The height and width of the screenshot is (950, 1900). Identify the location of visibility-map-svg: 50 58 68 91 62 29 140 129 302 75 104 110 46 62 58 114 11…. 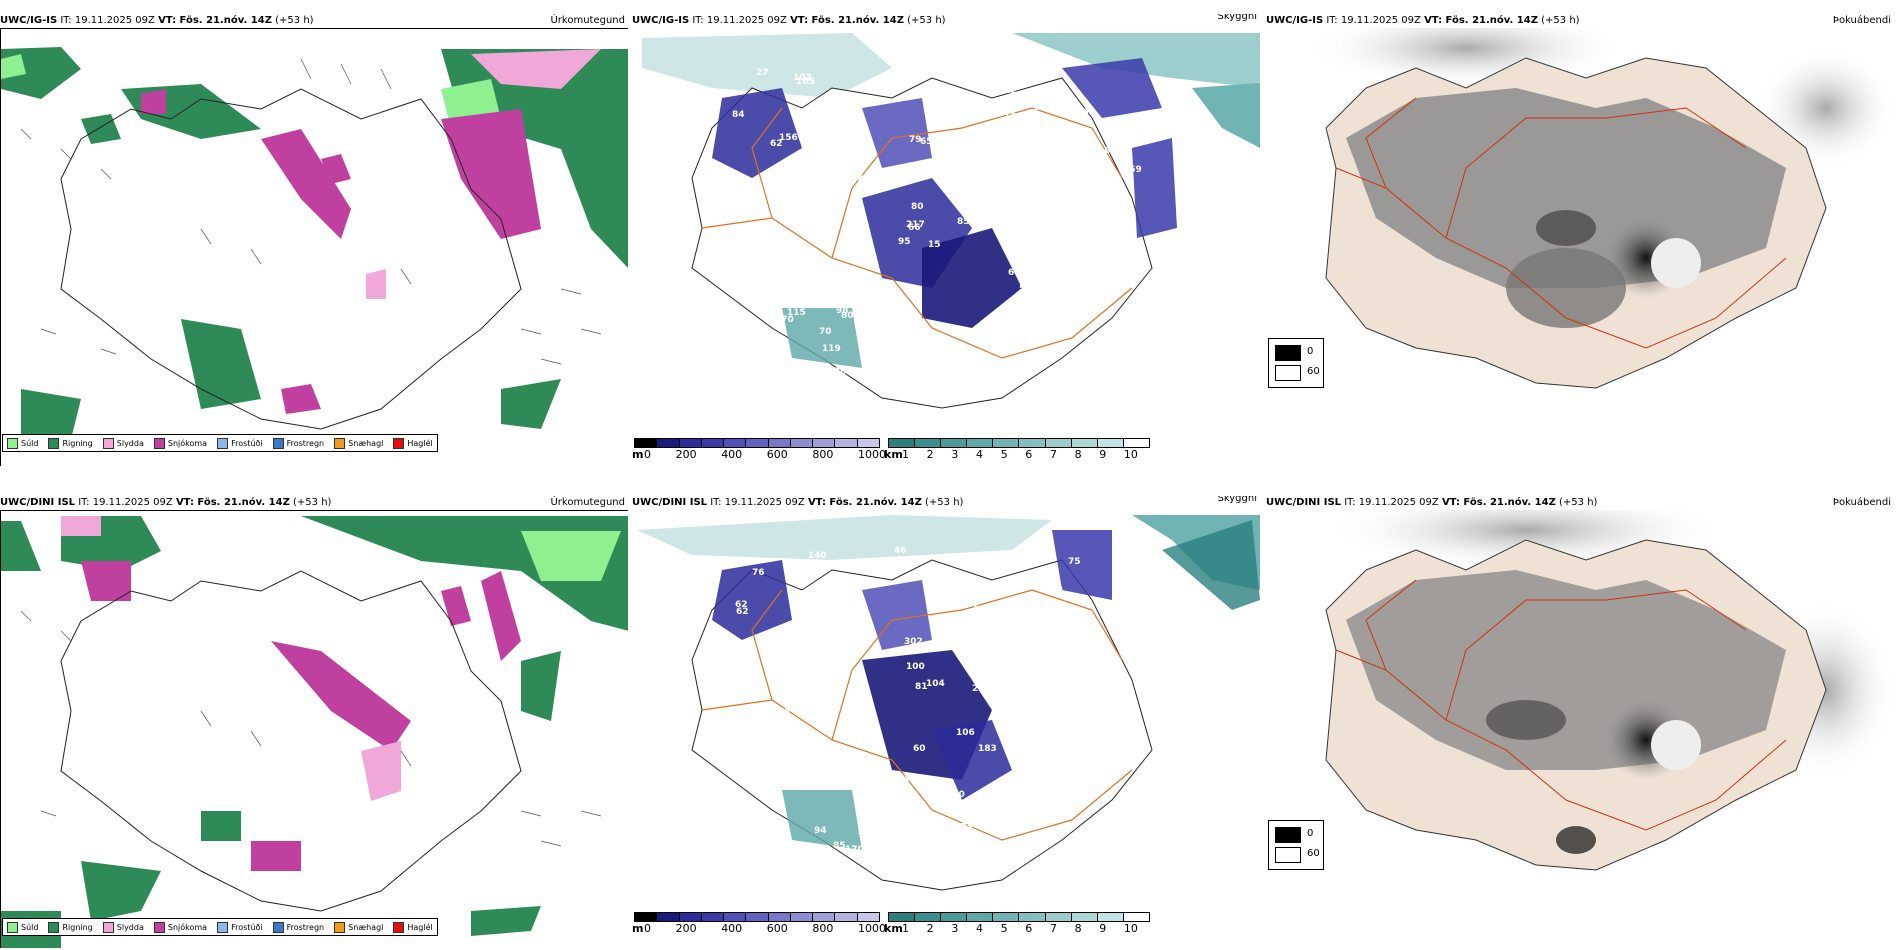
(946, 714).